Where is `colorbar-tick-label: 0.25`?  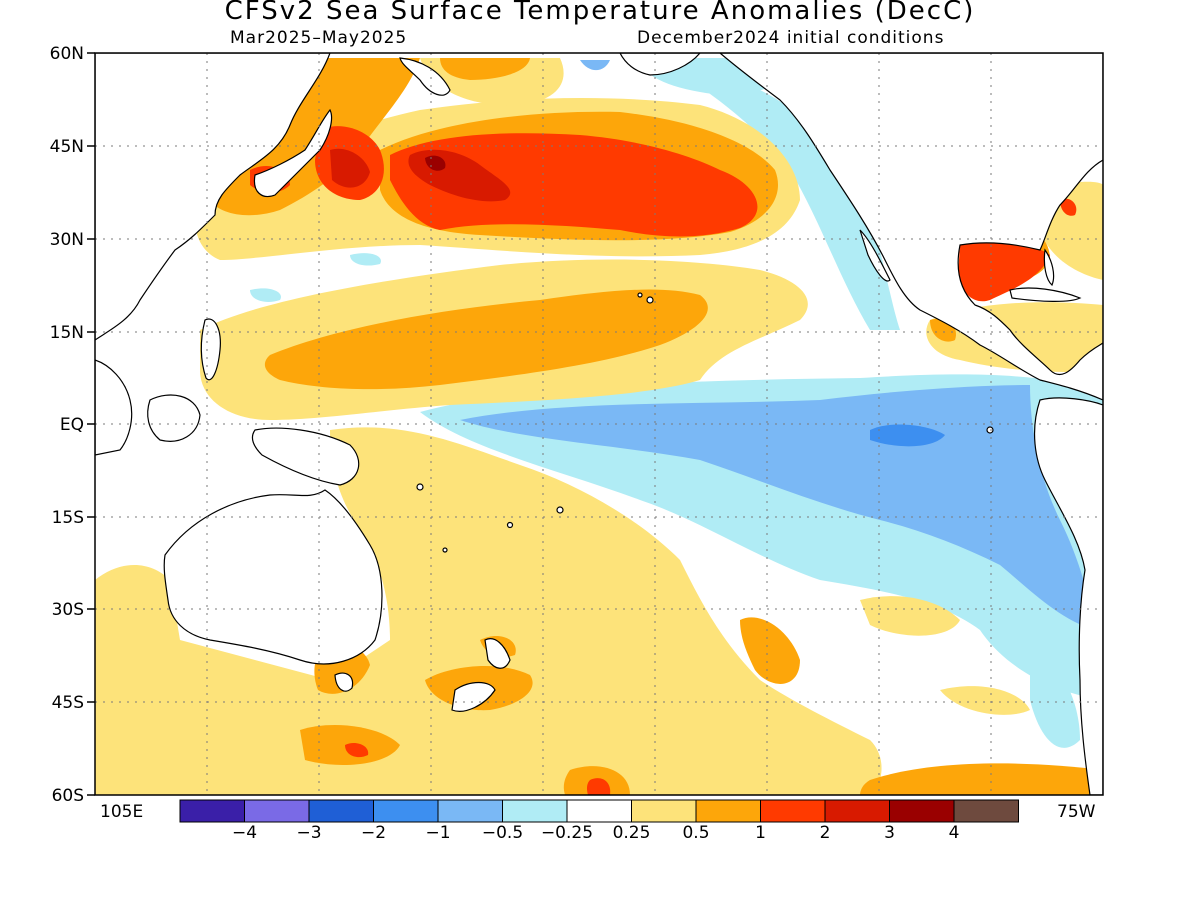
colorbar-tick-label: 0.25 is located at coordinates (631, 833).